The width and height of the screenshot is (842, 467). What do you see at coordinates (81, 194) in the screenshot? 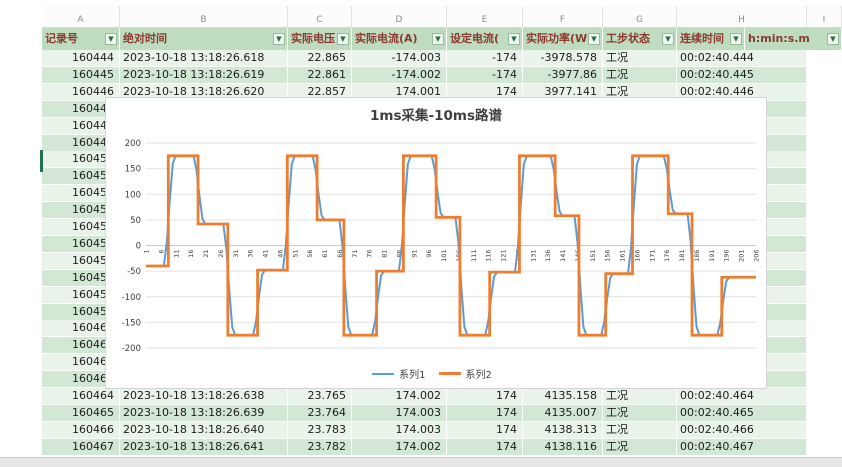
I see `cell-record: 160452` at bounding box center [81, 194].